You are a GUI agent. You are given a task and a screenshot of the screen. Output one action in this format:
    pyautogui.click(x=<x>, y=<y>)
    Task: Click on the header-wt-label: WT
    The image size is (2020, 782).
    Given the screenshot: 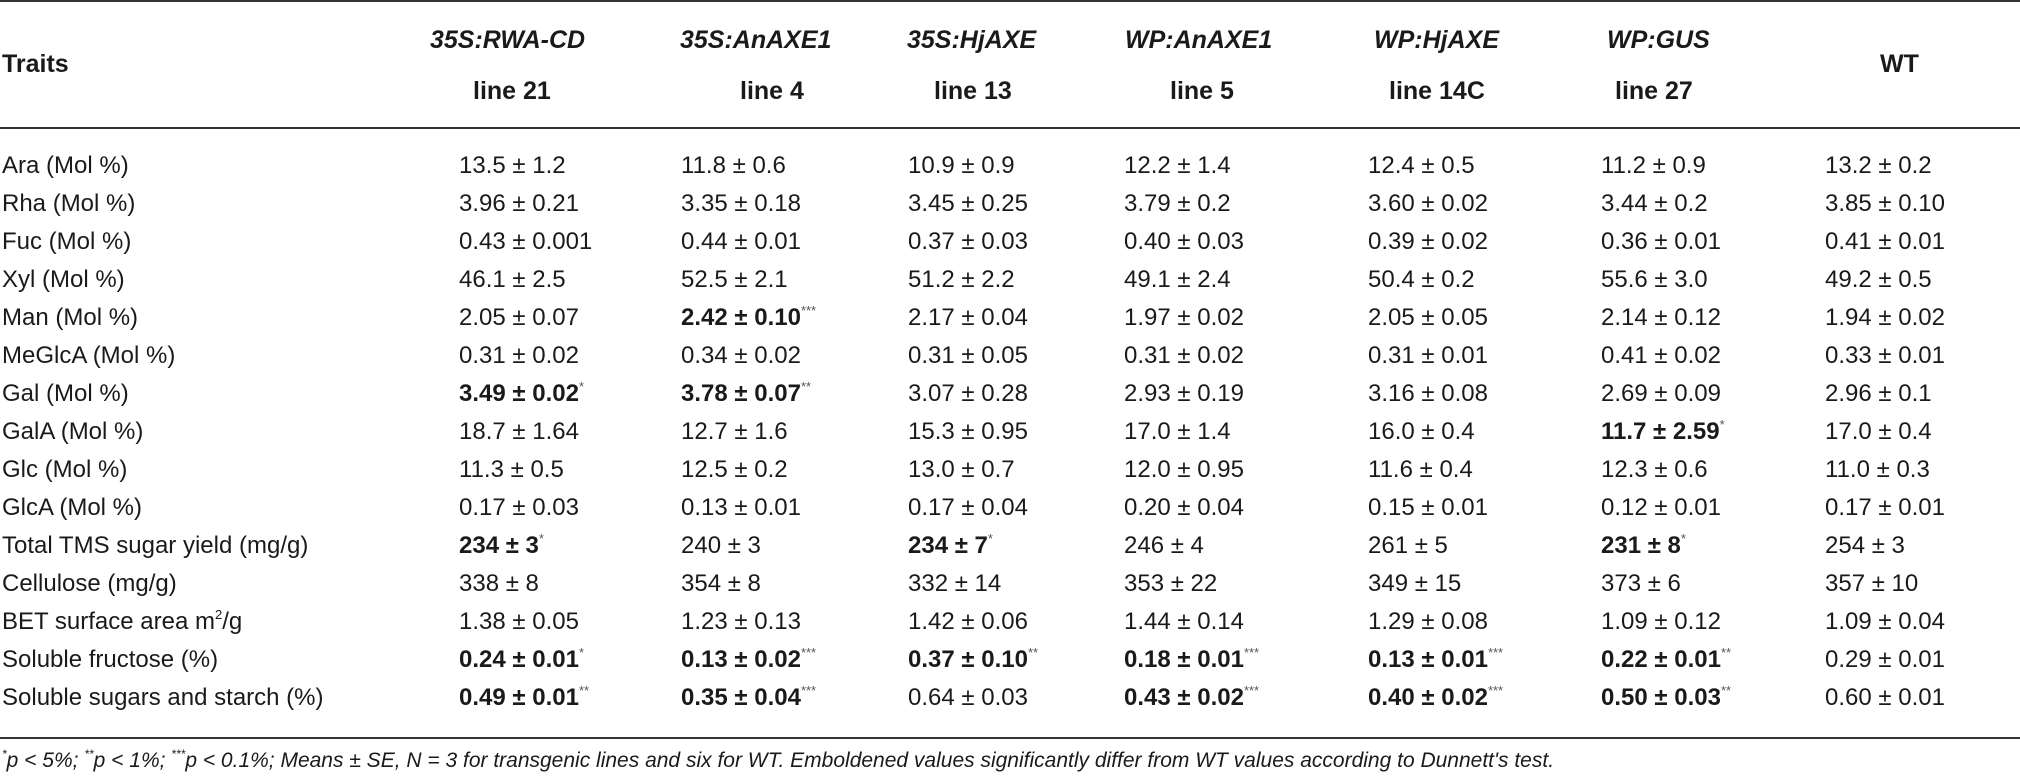 What is the action you would take?
    pyautogui.click(x=1899, y=64)
    